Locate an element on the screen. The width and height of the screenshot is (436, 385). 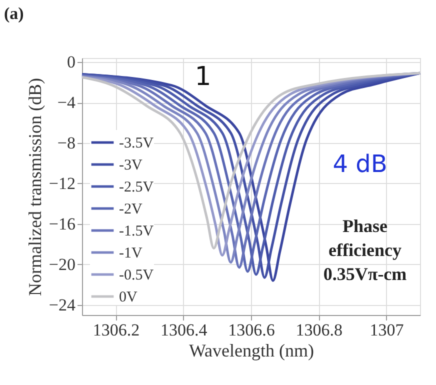
legend-label: -3V is located at coordinates (130, 166).